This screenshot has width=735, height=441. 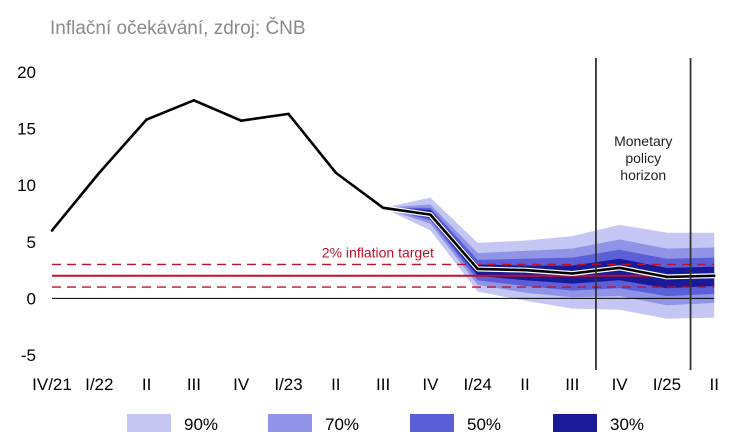 I want to click on inflation-target: 2% inflation target, so click(x=383, y=266).